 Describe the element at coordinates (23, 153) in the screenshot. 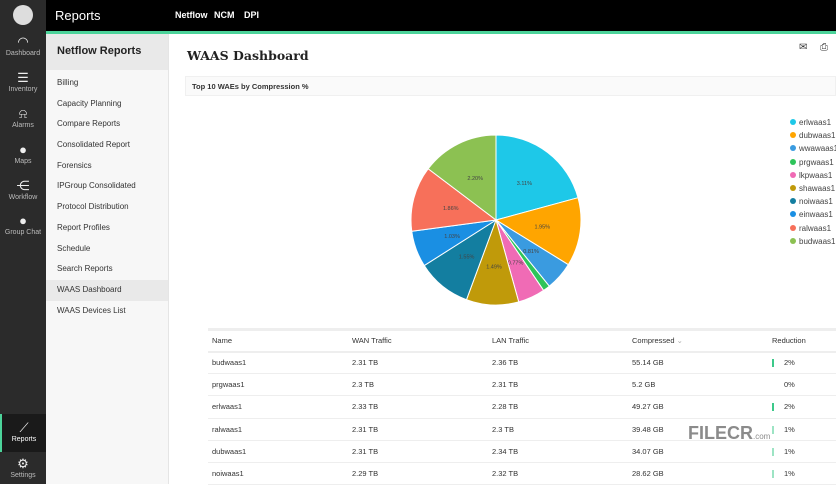

I see `rail-maps: ● Maps` at that location.